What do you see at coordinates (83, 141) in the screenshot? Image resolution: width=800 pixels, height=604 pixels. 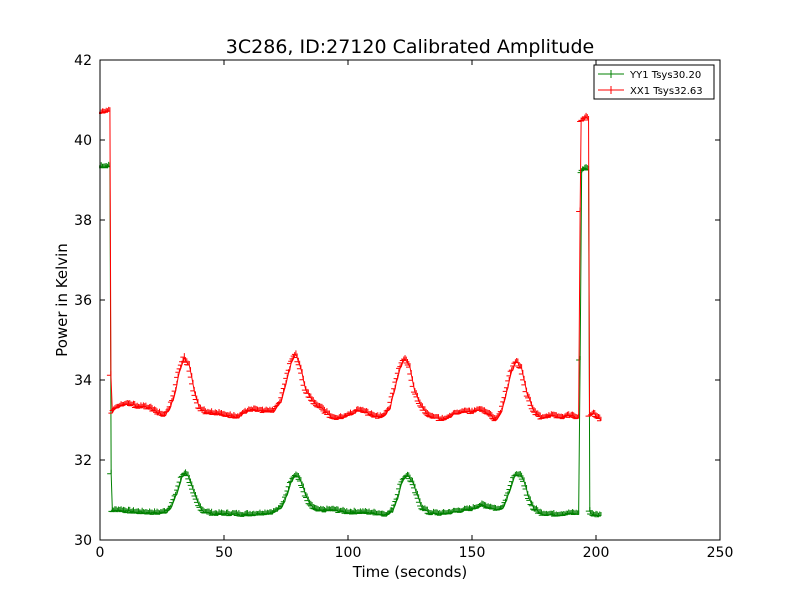 I see `y-tick-label: 40` at bounding box center [83, 141].